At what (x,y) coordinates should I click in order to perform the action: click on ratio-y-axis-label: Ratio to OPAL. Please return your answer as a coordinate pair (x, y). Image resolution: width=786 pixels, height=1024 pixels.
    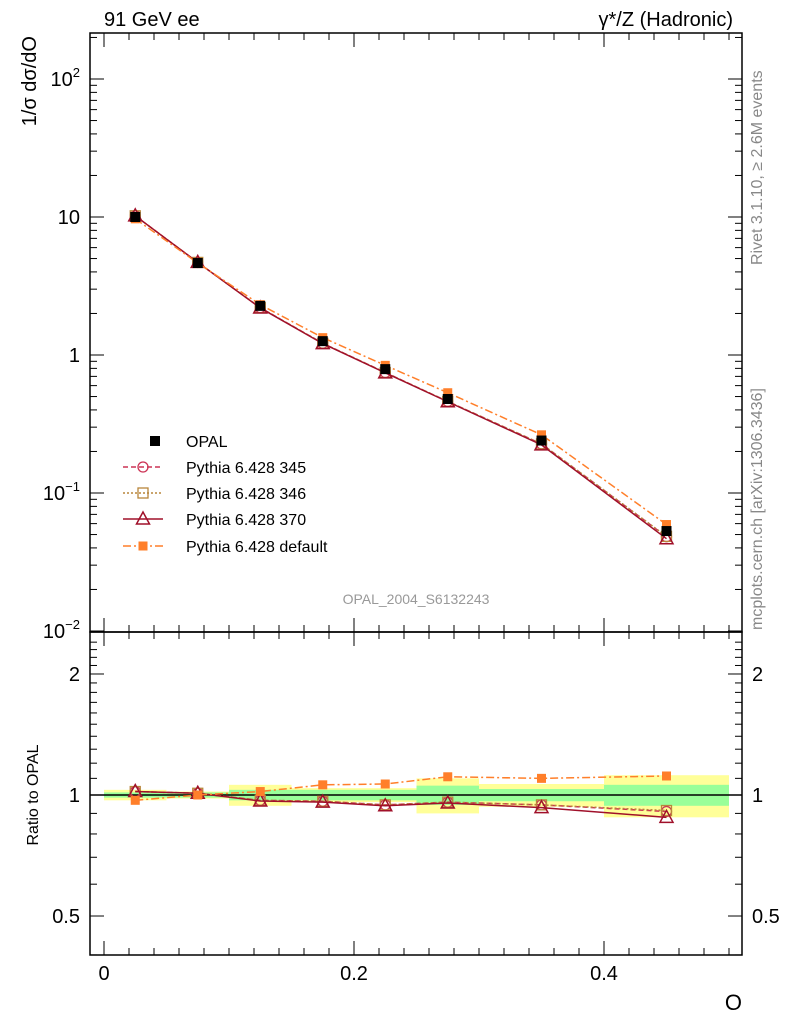
    Looking at the image, I should click on (33, 794).